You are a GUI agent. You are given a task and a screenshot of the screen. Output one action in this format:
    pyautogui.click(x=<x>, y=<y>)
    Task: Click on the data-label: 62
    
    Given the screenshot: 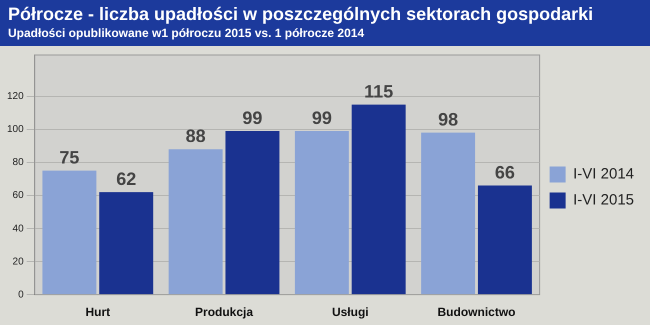 What is the action you would take?
    pyautogui.click(x=126, y=179)
    